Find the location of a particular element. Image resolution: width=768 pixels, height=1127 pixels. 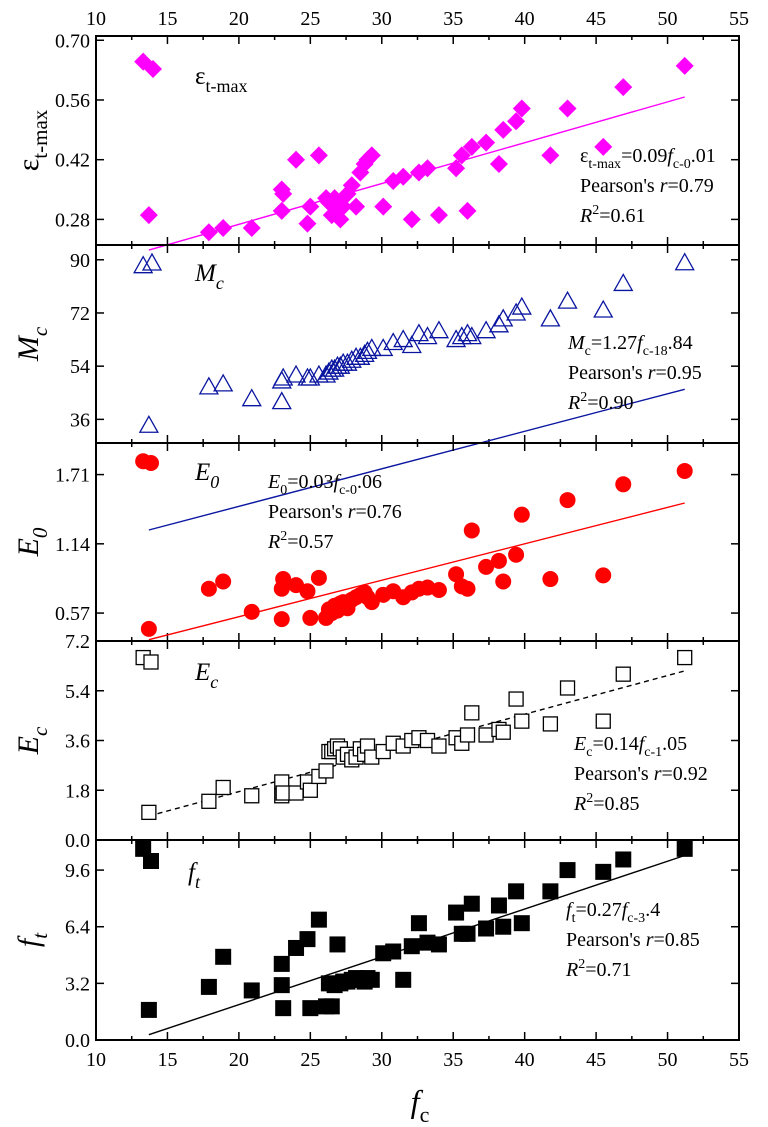

x-tick-label: 25 is located at coordinates (310, 1060).